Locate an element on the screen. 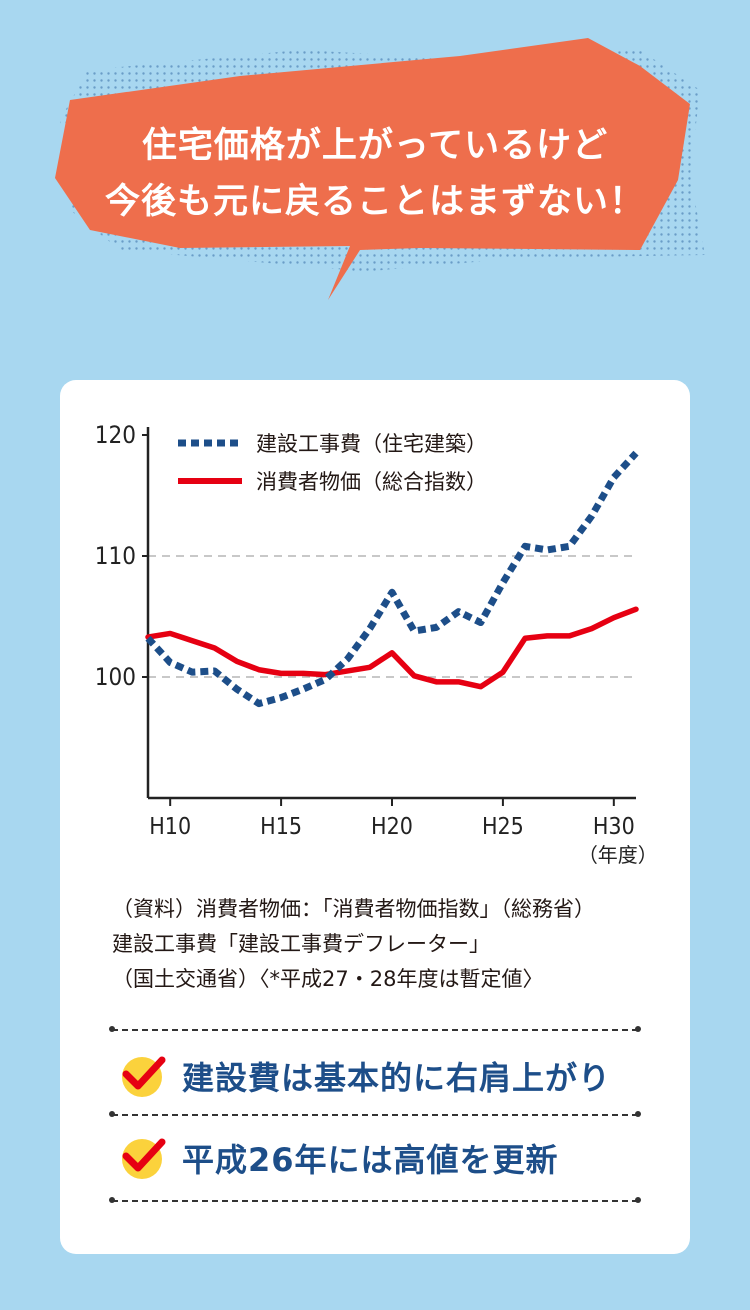  y-tick-label-100: 100 is located at coordinates (115, 677).